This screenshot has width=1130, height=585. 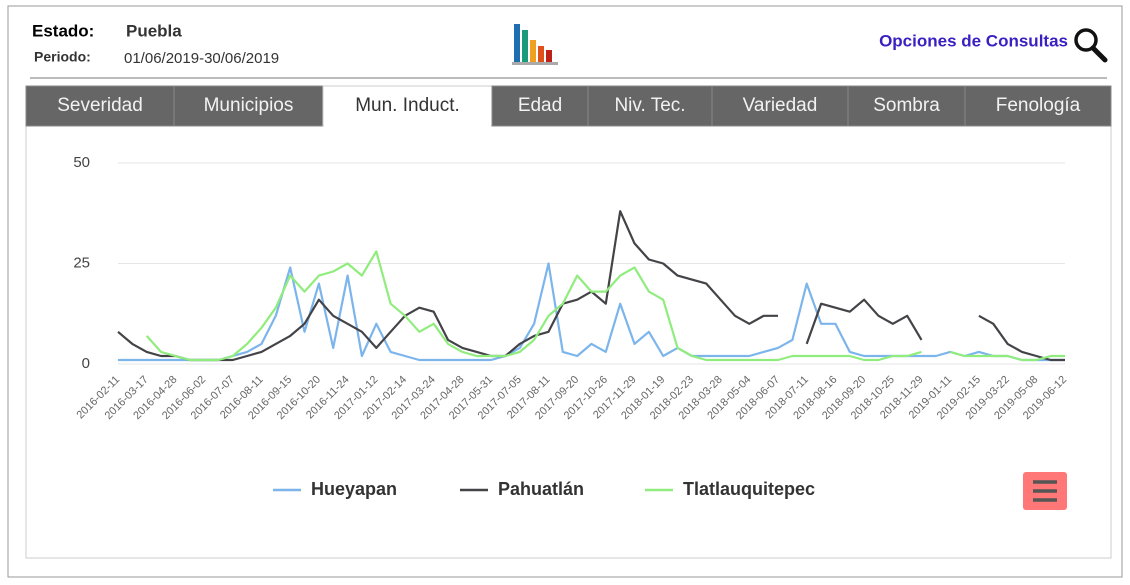 I want to click on options-link: Opciones de Consultas, so click(x=973, y=40).